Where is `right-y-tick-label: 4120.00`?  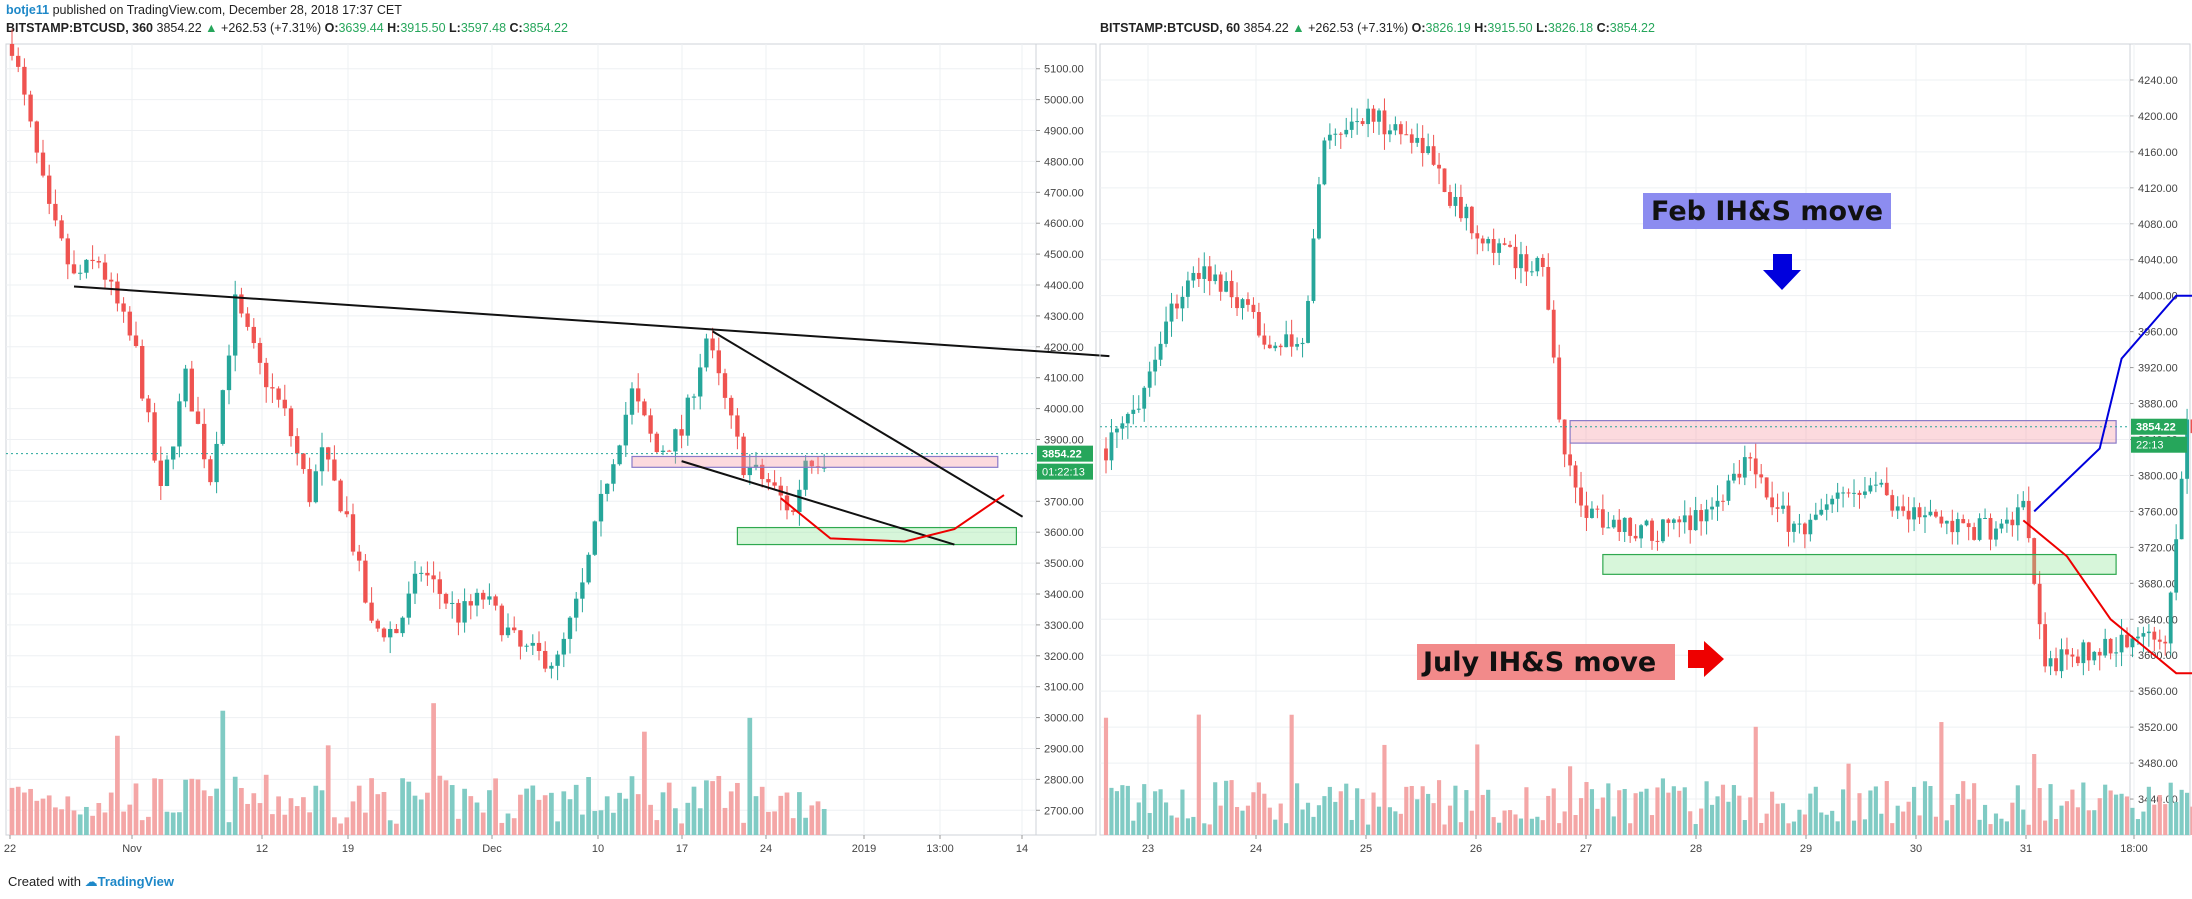
right-y-tick-label: 4120.00 is located at coordinates (2158, 189).